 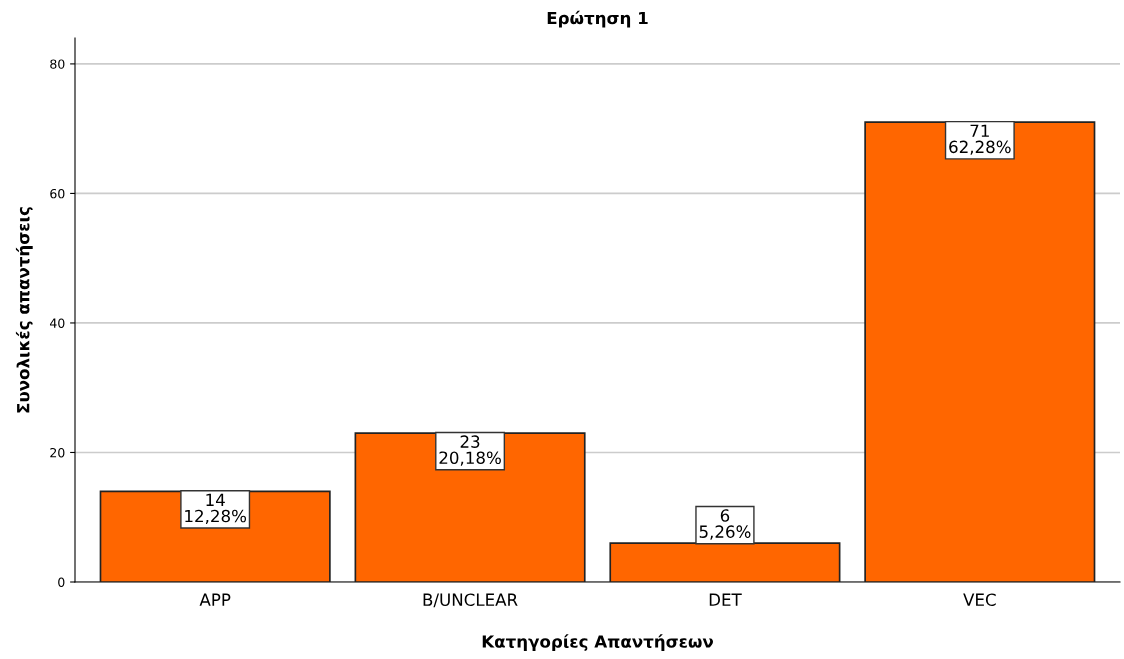 What do you see at coordinates (57, 323) in the screenshot?
I see `y-tick-label: 40` at bounding box center [57, 323].